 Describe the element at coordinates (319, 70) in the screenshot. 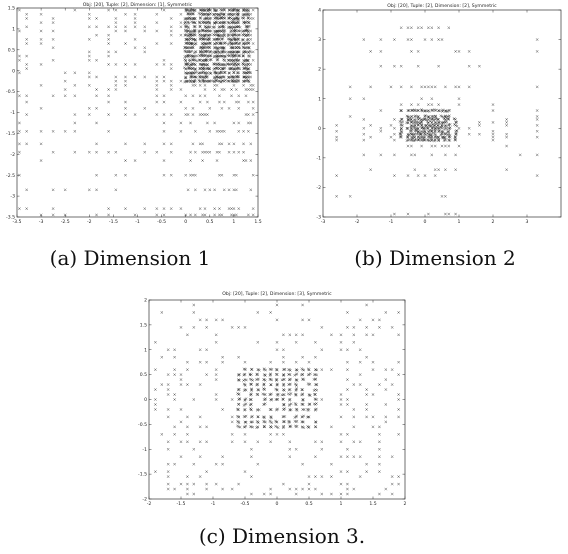

I see `y-tick-label: 2` at that location.